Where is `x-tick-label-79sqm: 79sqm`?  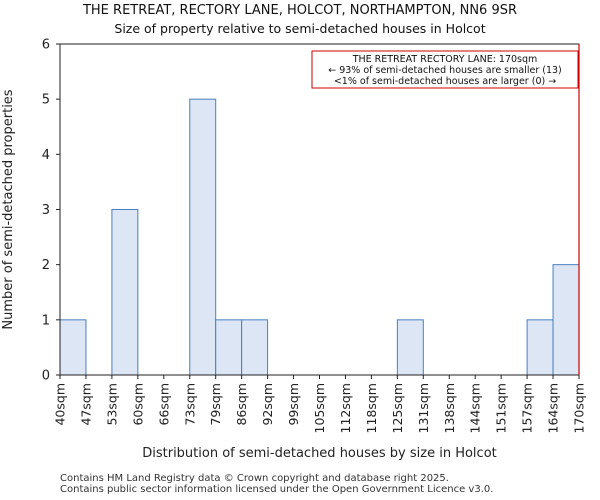
x-tick-label-79sqm: 79sqm is located at coordinates (215, 404).